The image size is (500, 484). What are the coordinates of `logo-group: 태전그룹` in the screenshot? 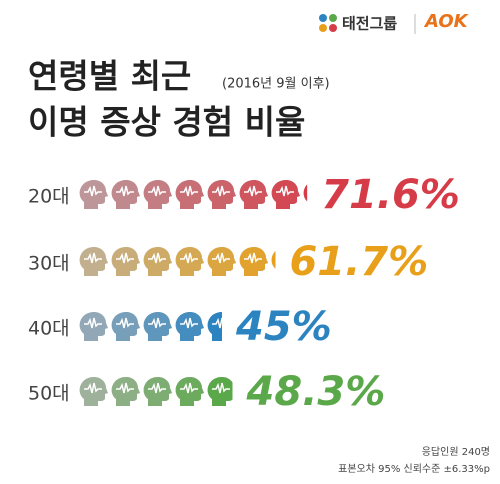 It's located at (369, 24).